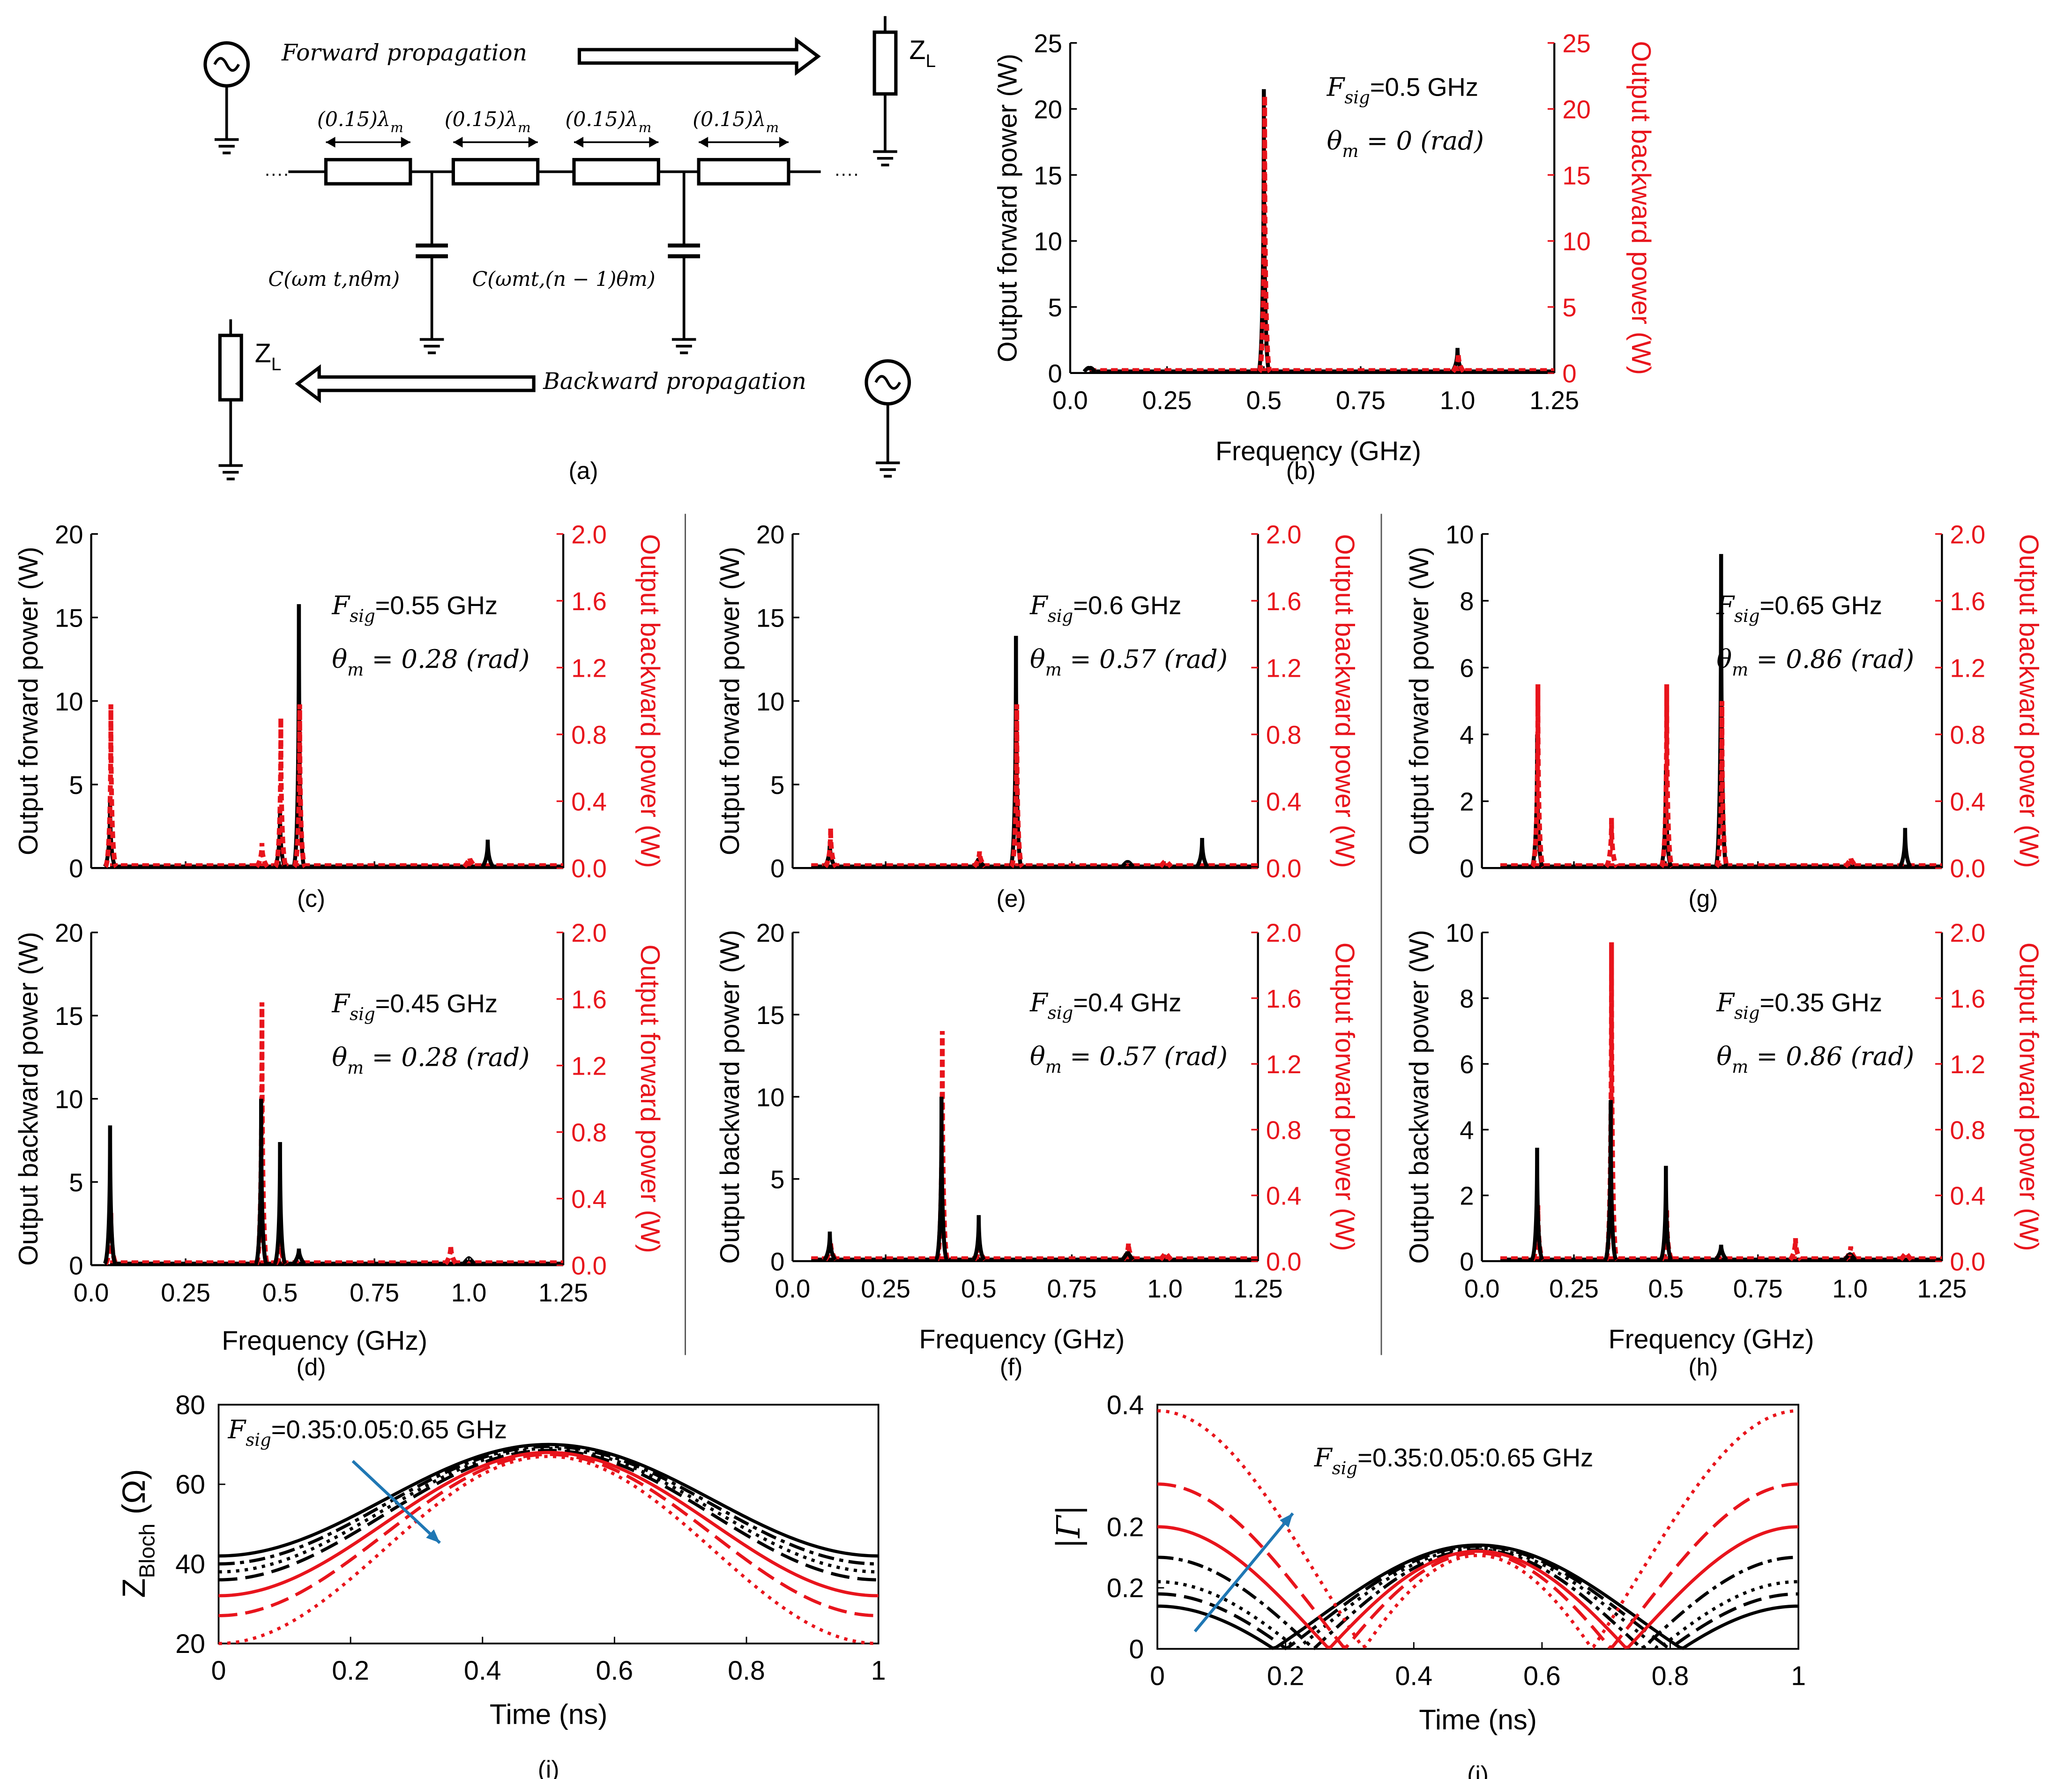 This screenshot has width=2072, height=1779. What do you see at coordinates (404, 53) in the screenshot?
I see `forward-label: Forward propagation` at bounding box center [404, 53].